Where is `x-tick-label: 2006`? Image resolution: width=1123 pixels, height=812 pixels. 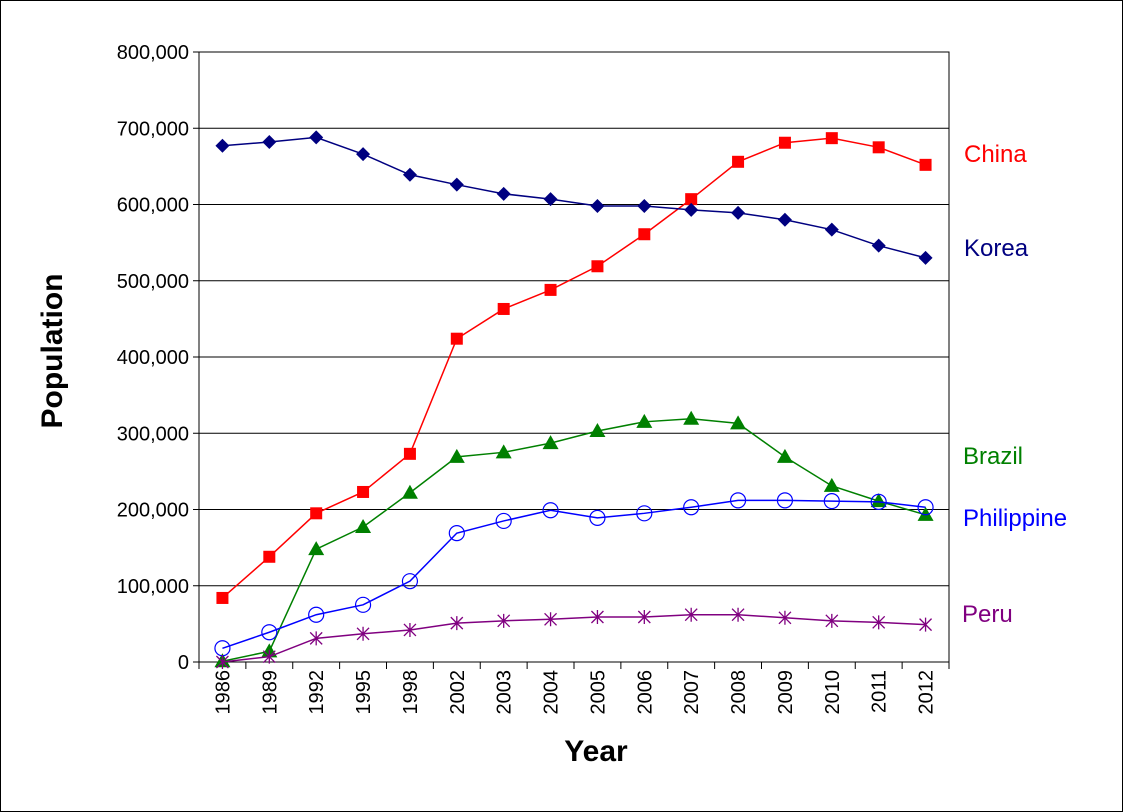
x-tick-label: 2006 is located at coordinates (645, 692).